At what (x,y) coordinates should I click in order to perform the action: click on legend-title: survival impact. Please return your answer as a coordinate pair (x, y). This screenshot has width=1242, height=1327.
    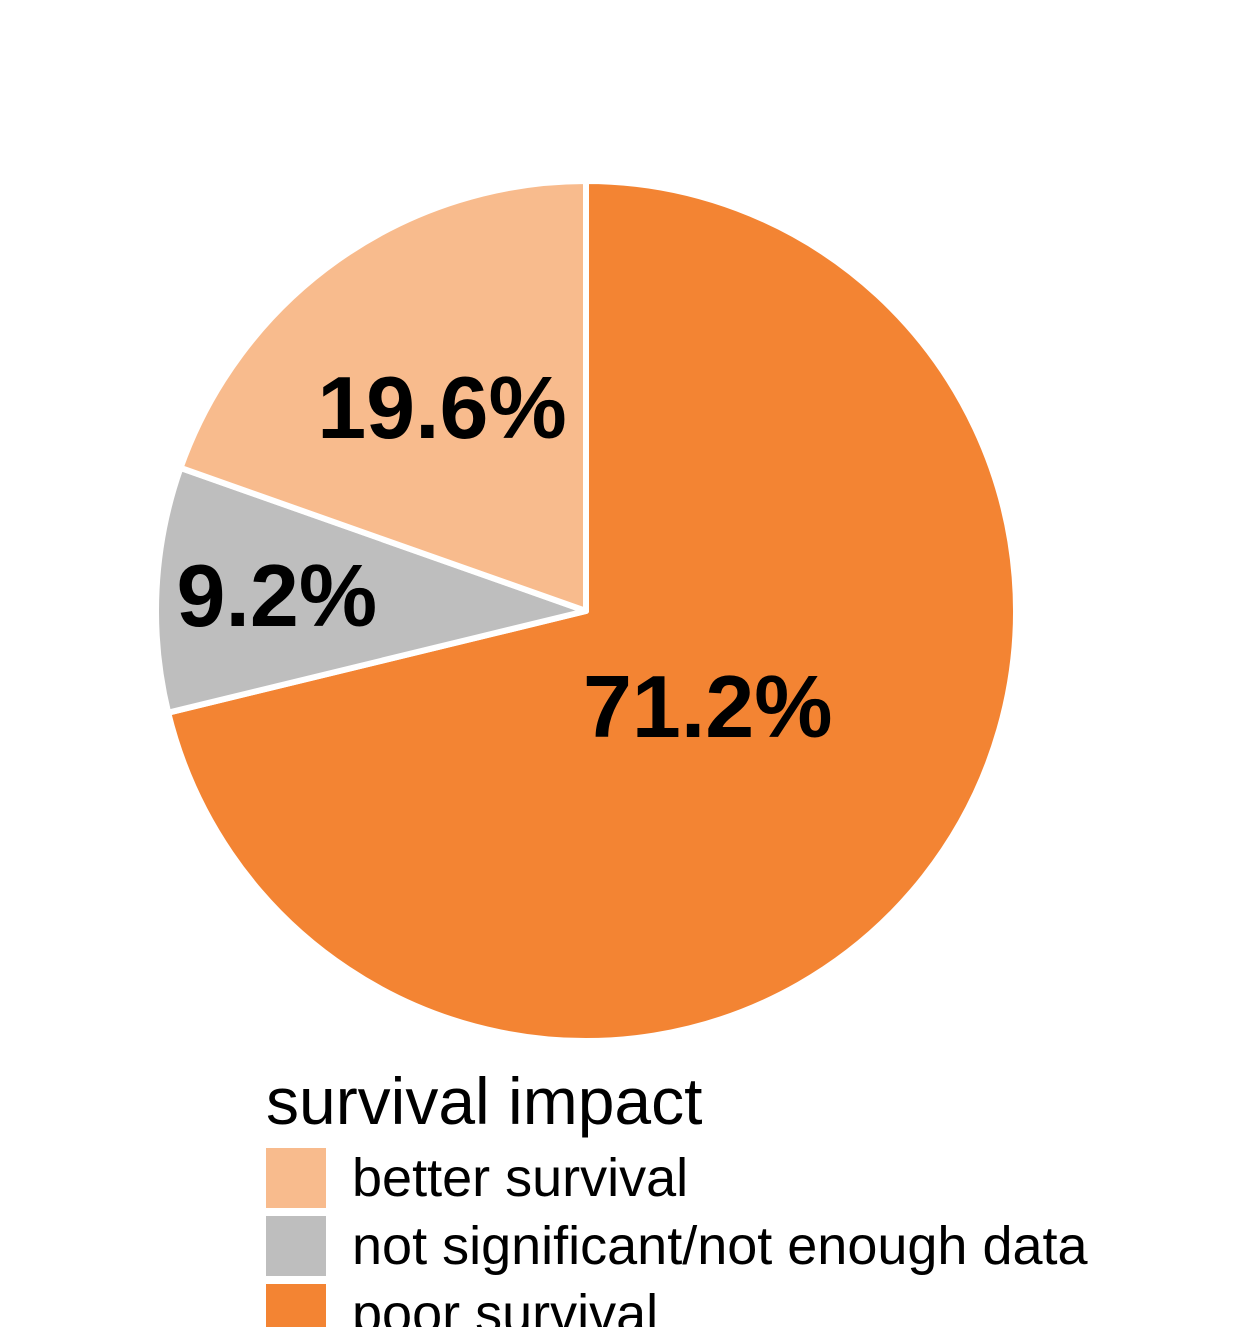
    Looking at the image, I should click on (484, 1101).